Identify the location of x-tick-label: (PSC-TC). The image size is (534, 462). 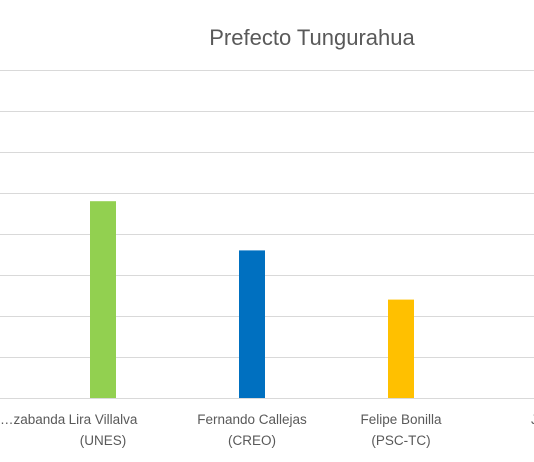
(400, 440).